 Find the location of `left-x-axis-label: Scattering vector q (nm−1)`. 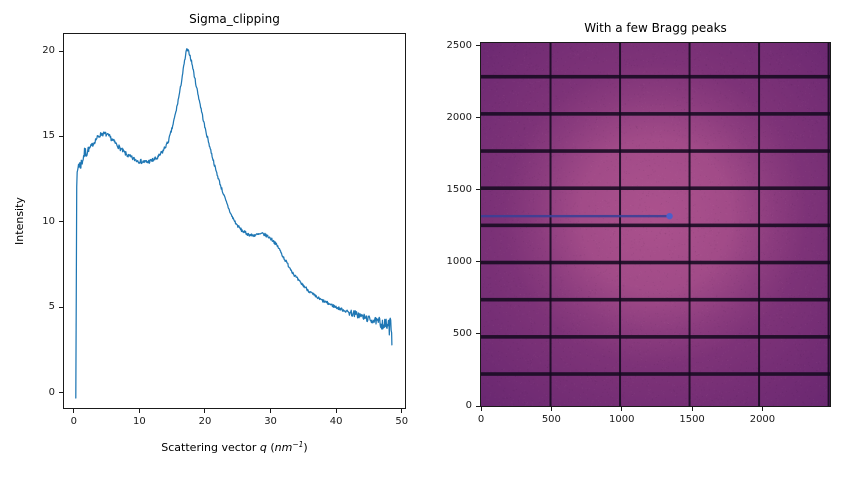

left-x-axis-label: Scattering vector q (nm−1) is located at coordinates (234, 447).